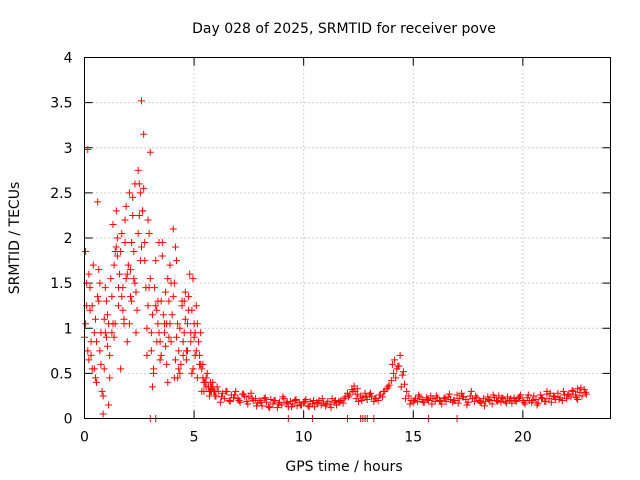  What do you see at coordinates (413, 438) in the screenshot?
I see `x-tick-label: 15` at bounding box center [413, 438].